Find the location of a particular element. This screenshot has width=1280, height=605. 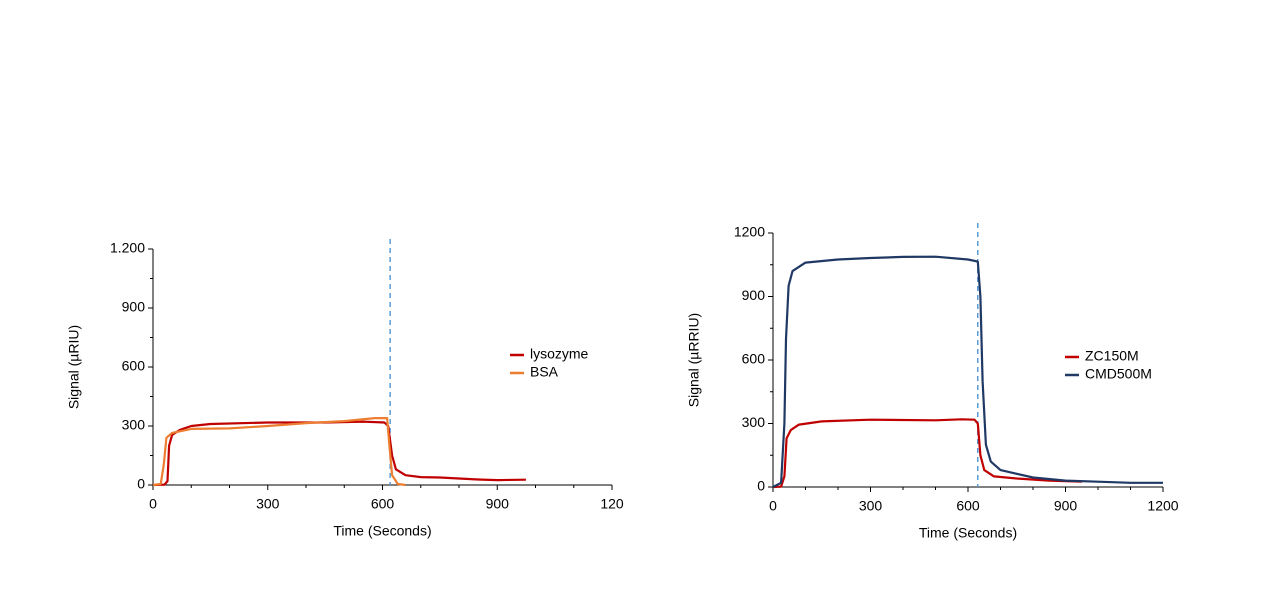

y-tick-label: 1.200 is located at coordinates (127, 248).